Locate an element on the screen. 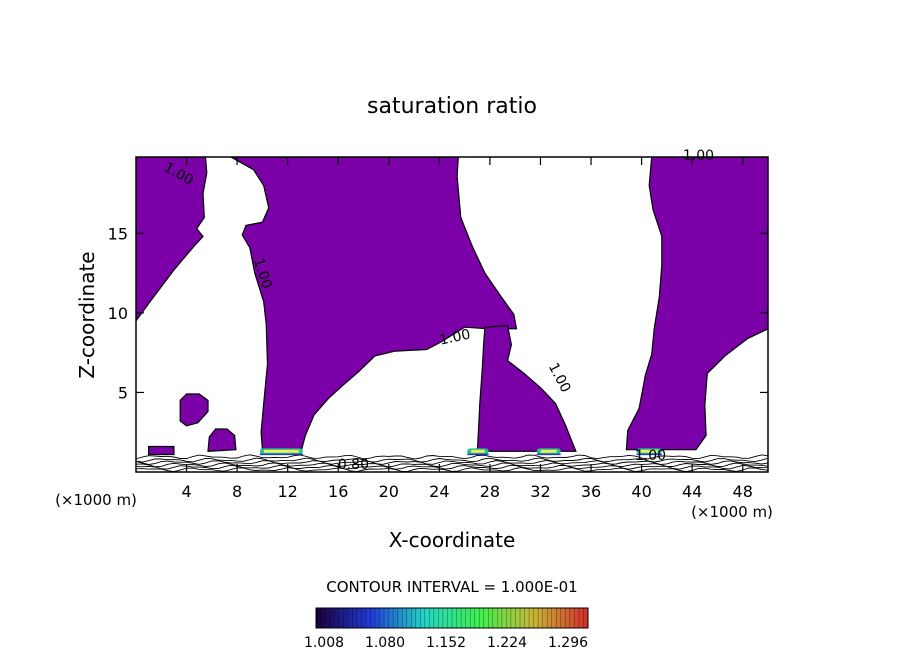  contour-highlight-bands is located at coordinates (460, 452).